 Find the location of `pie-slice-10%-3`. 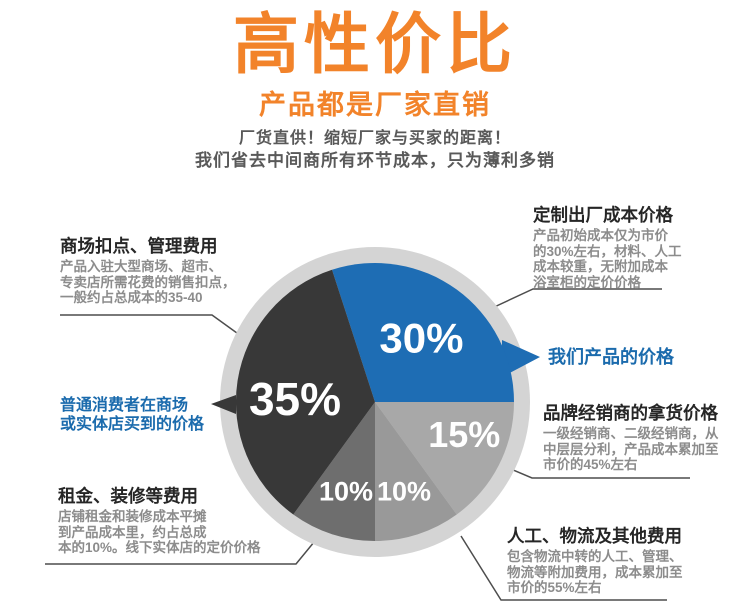

pie-slice-10%-3 is located at coordinates (334, 471).